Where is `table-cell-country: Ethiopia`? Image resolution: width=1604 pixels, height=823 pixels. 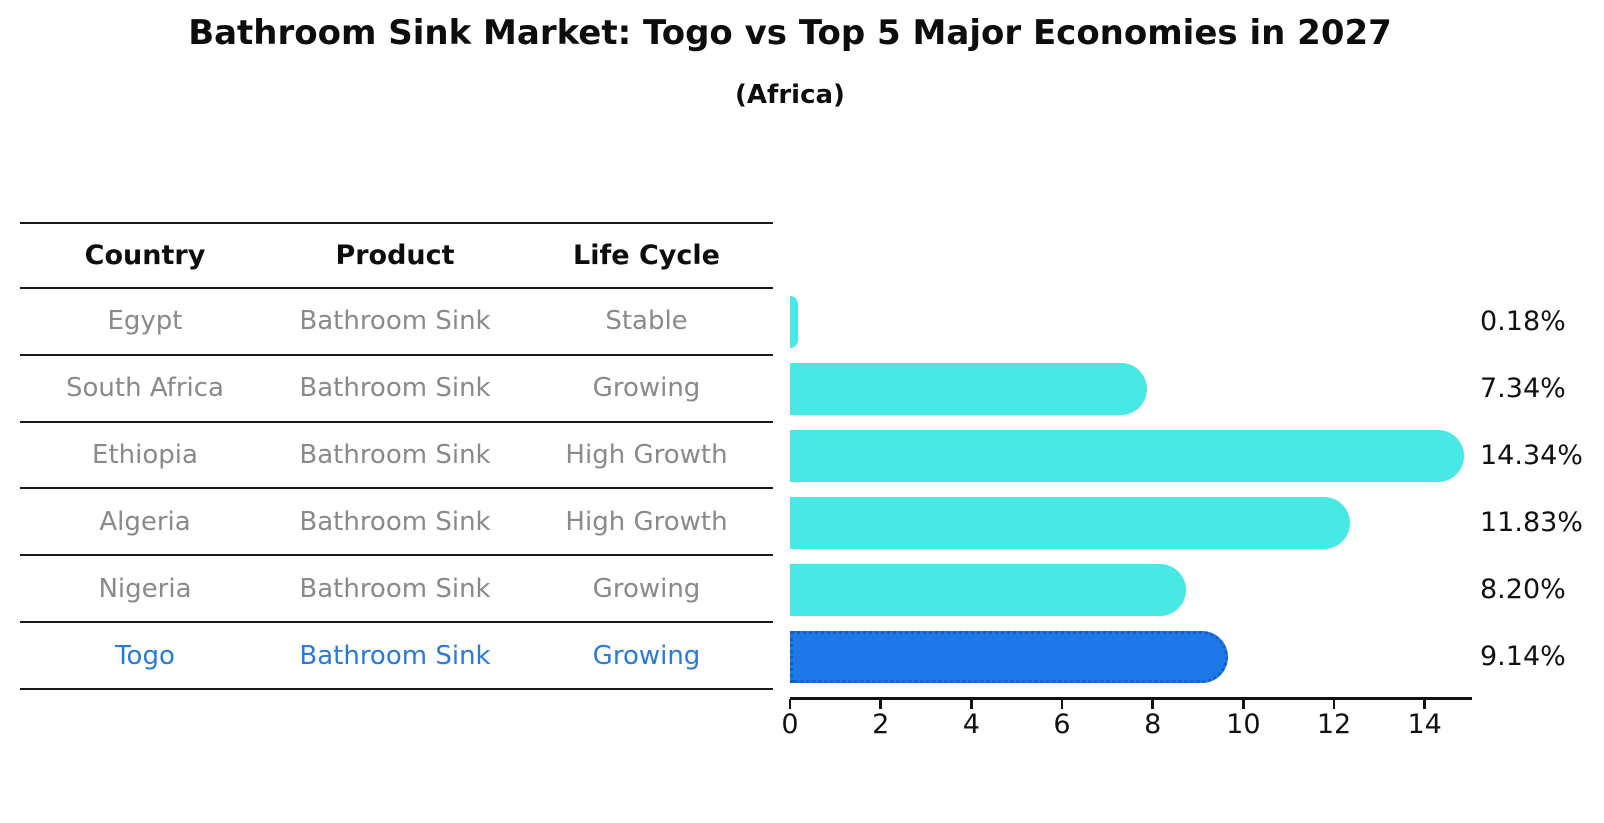
table-cell-country: Ethiopia is located at coordinates (145, 455).